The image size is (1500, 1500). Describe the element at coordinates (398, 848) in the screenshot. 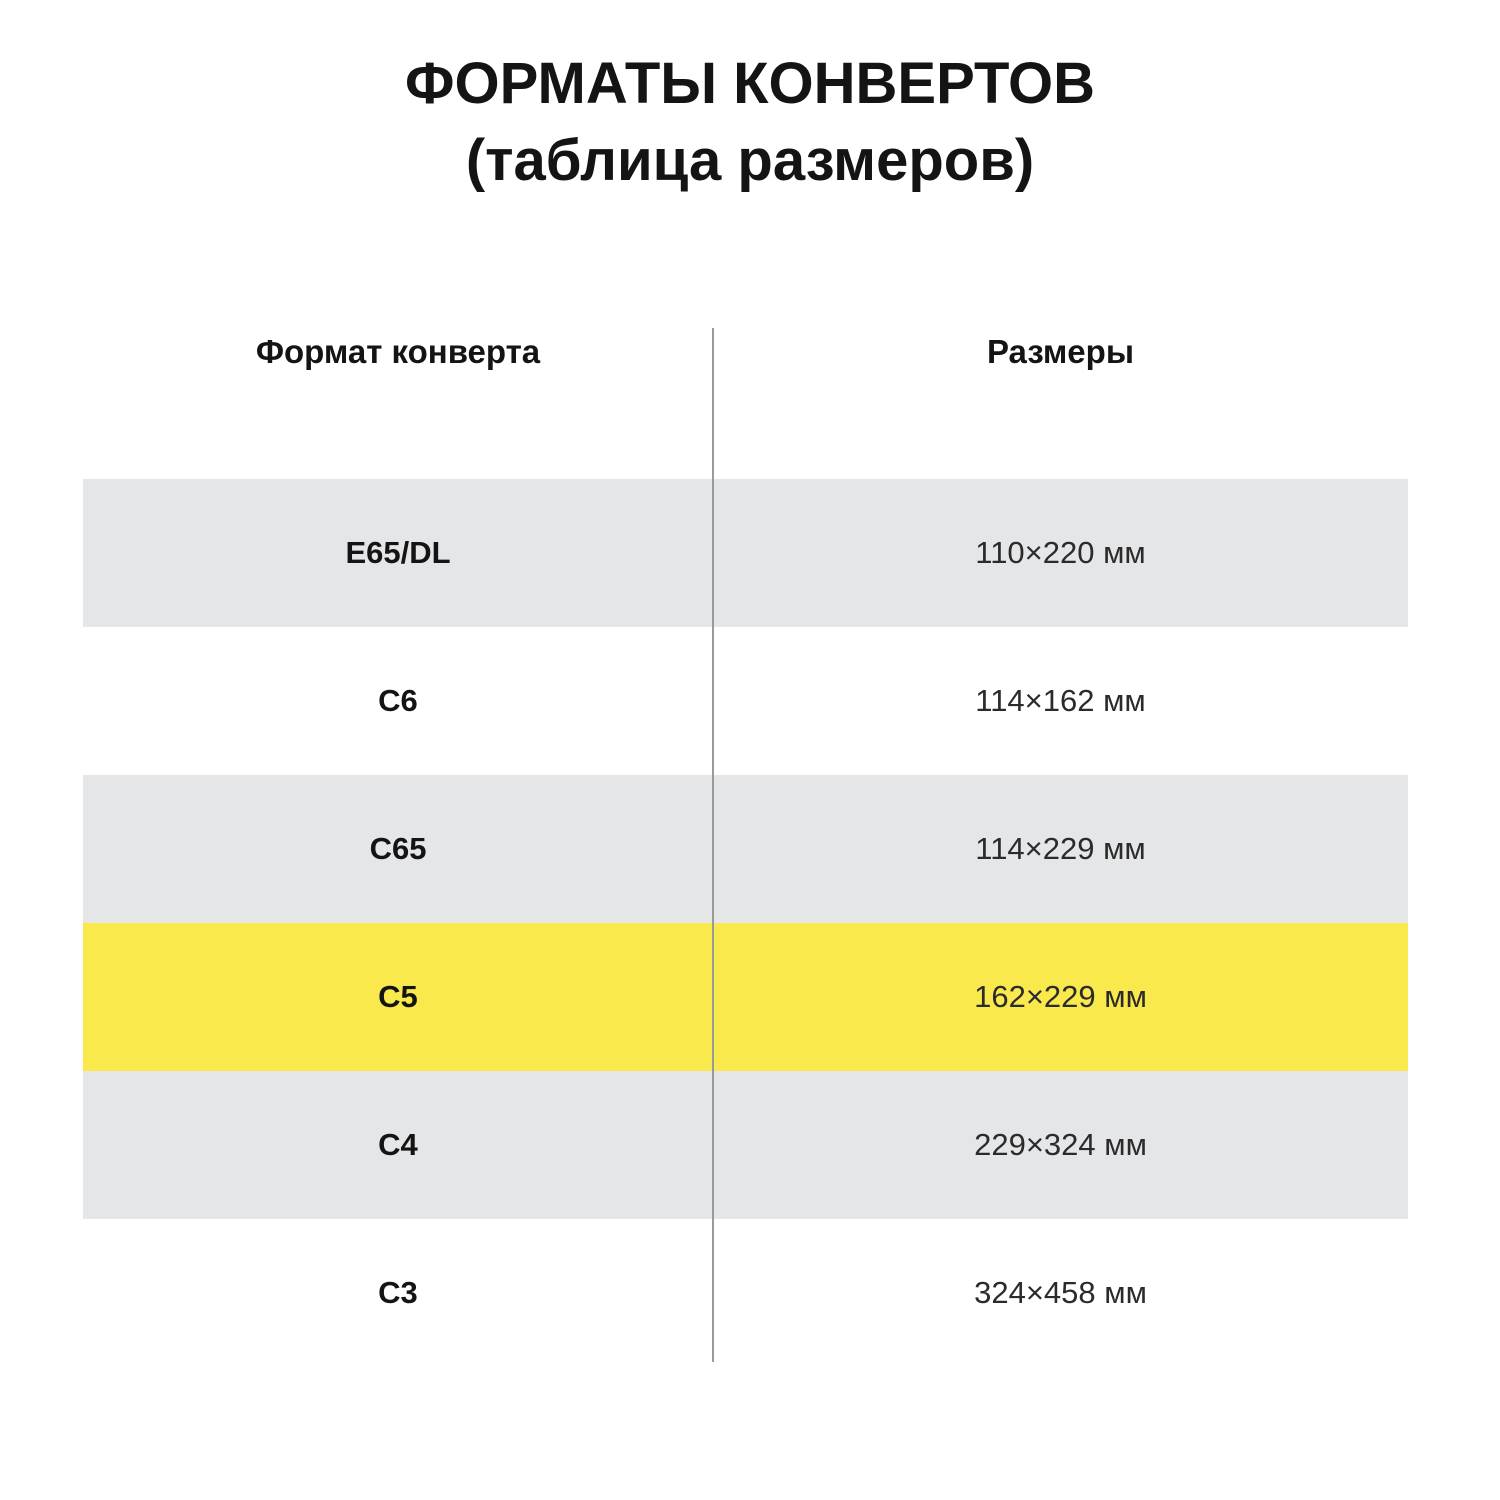

I see `format-cell: C65` at that location.